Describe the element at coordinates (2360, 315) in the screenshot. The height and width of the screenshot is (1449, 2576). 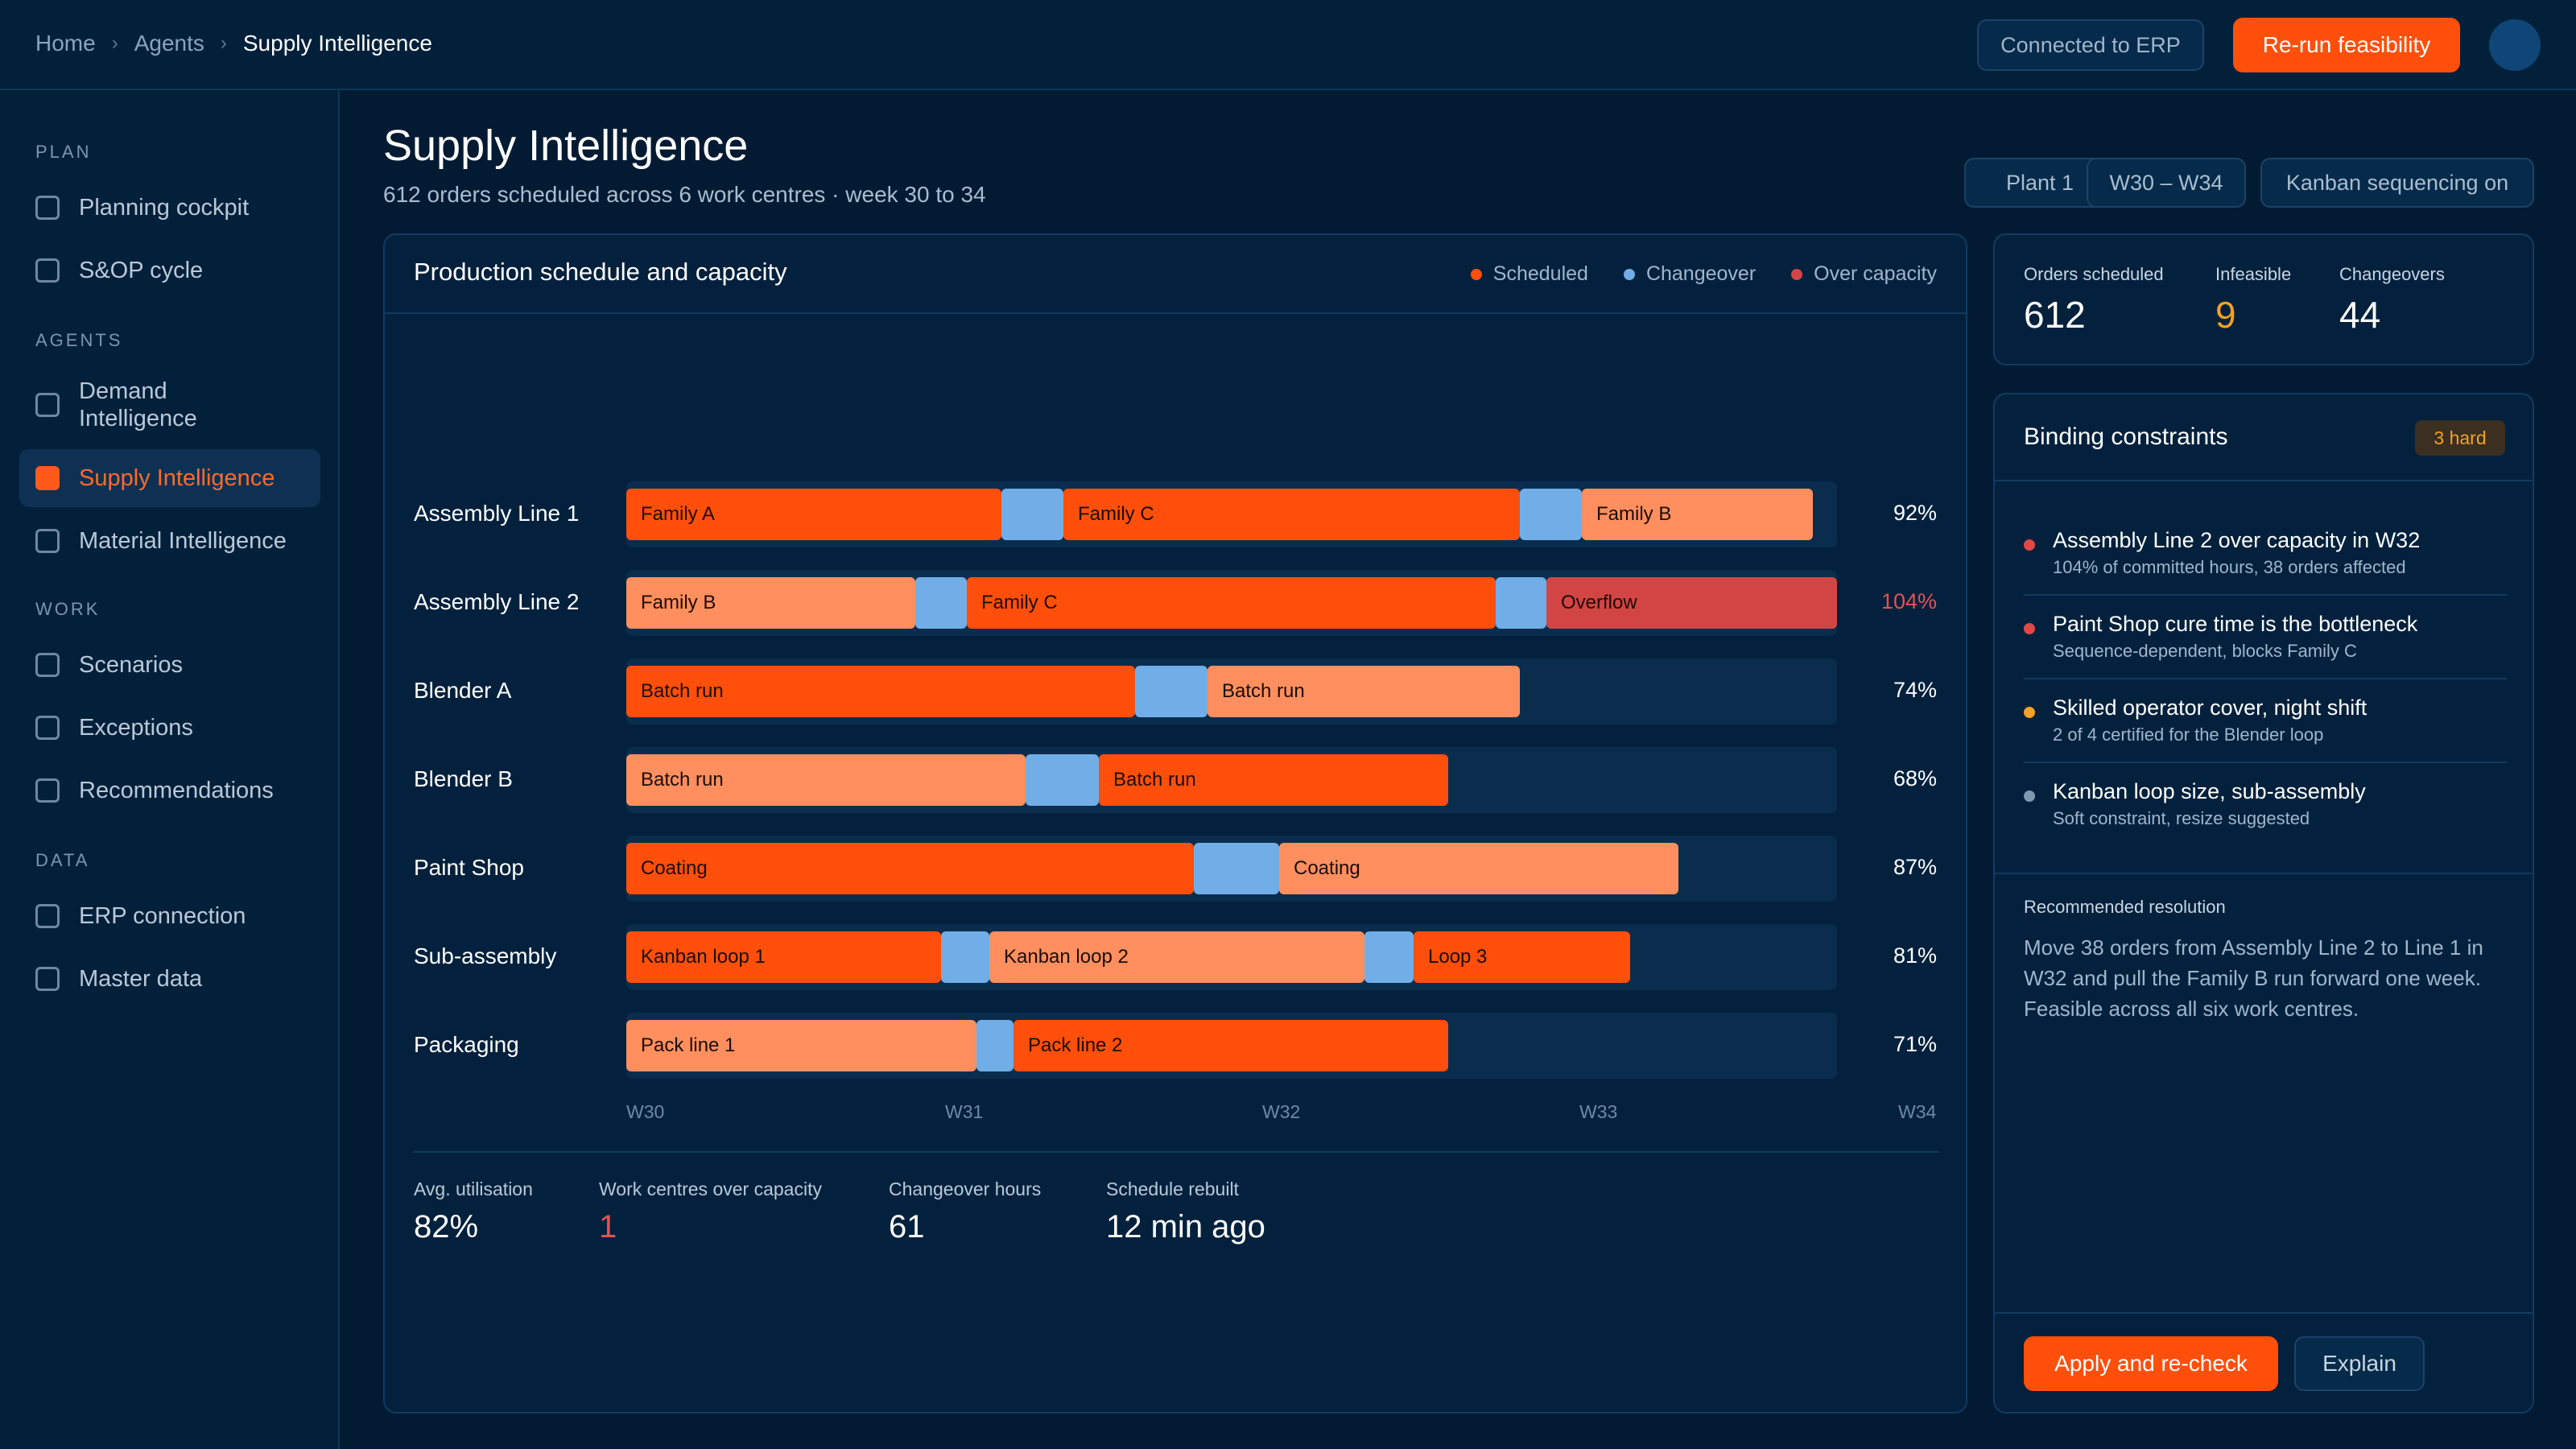
I see `kpi-value-changeovers: 44` at that location.